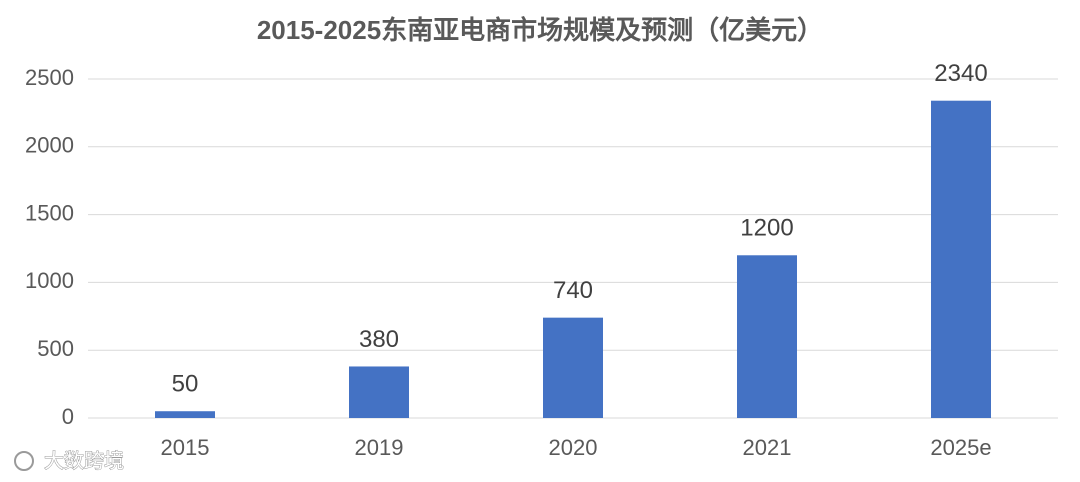  What do you see at coordinates (960, 73) in the screenshot?
I see `value-label: 2340` at bounding box center [960, 73].